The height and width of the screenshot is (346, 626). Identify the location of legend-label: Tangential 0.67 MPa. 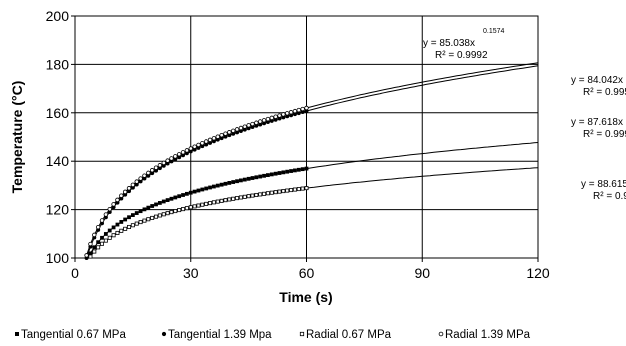
(73, 335).